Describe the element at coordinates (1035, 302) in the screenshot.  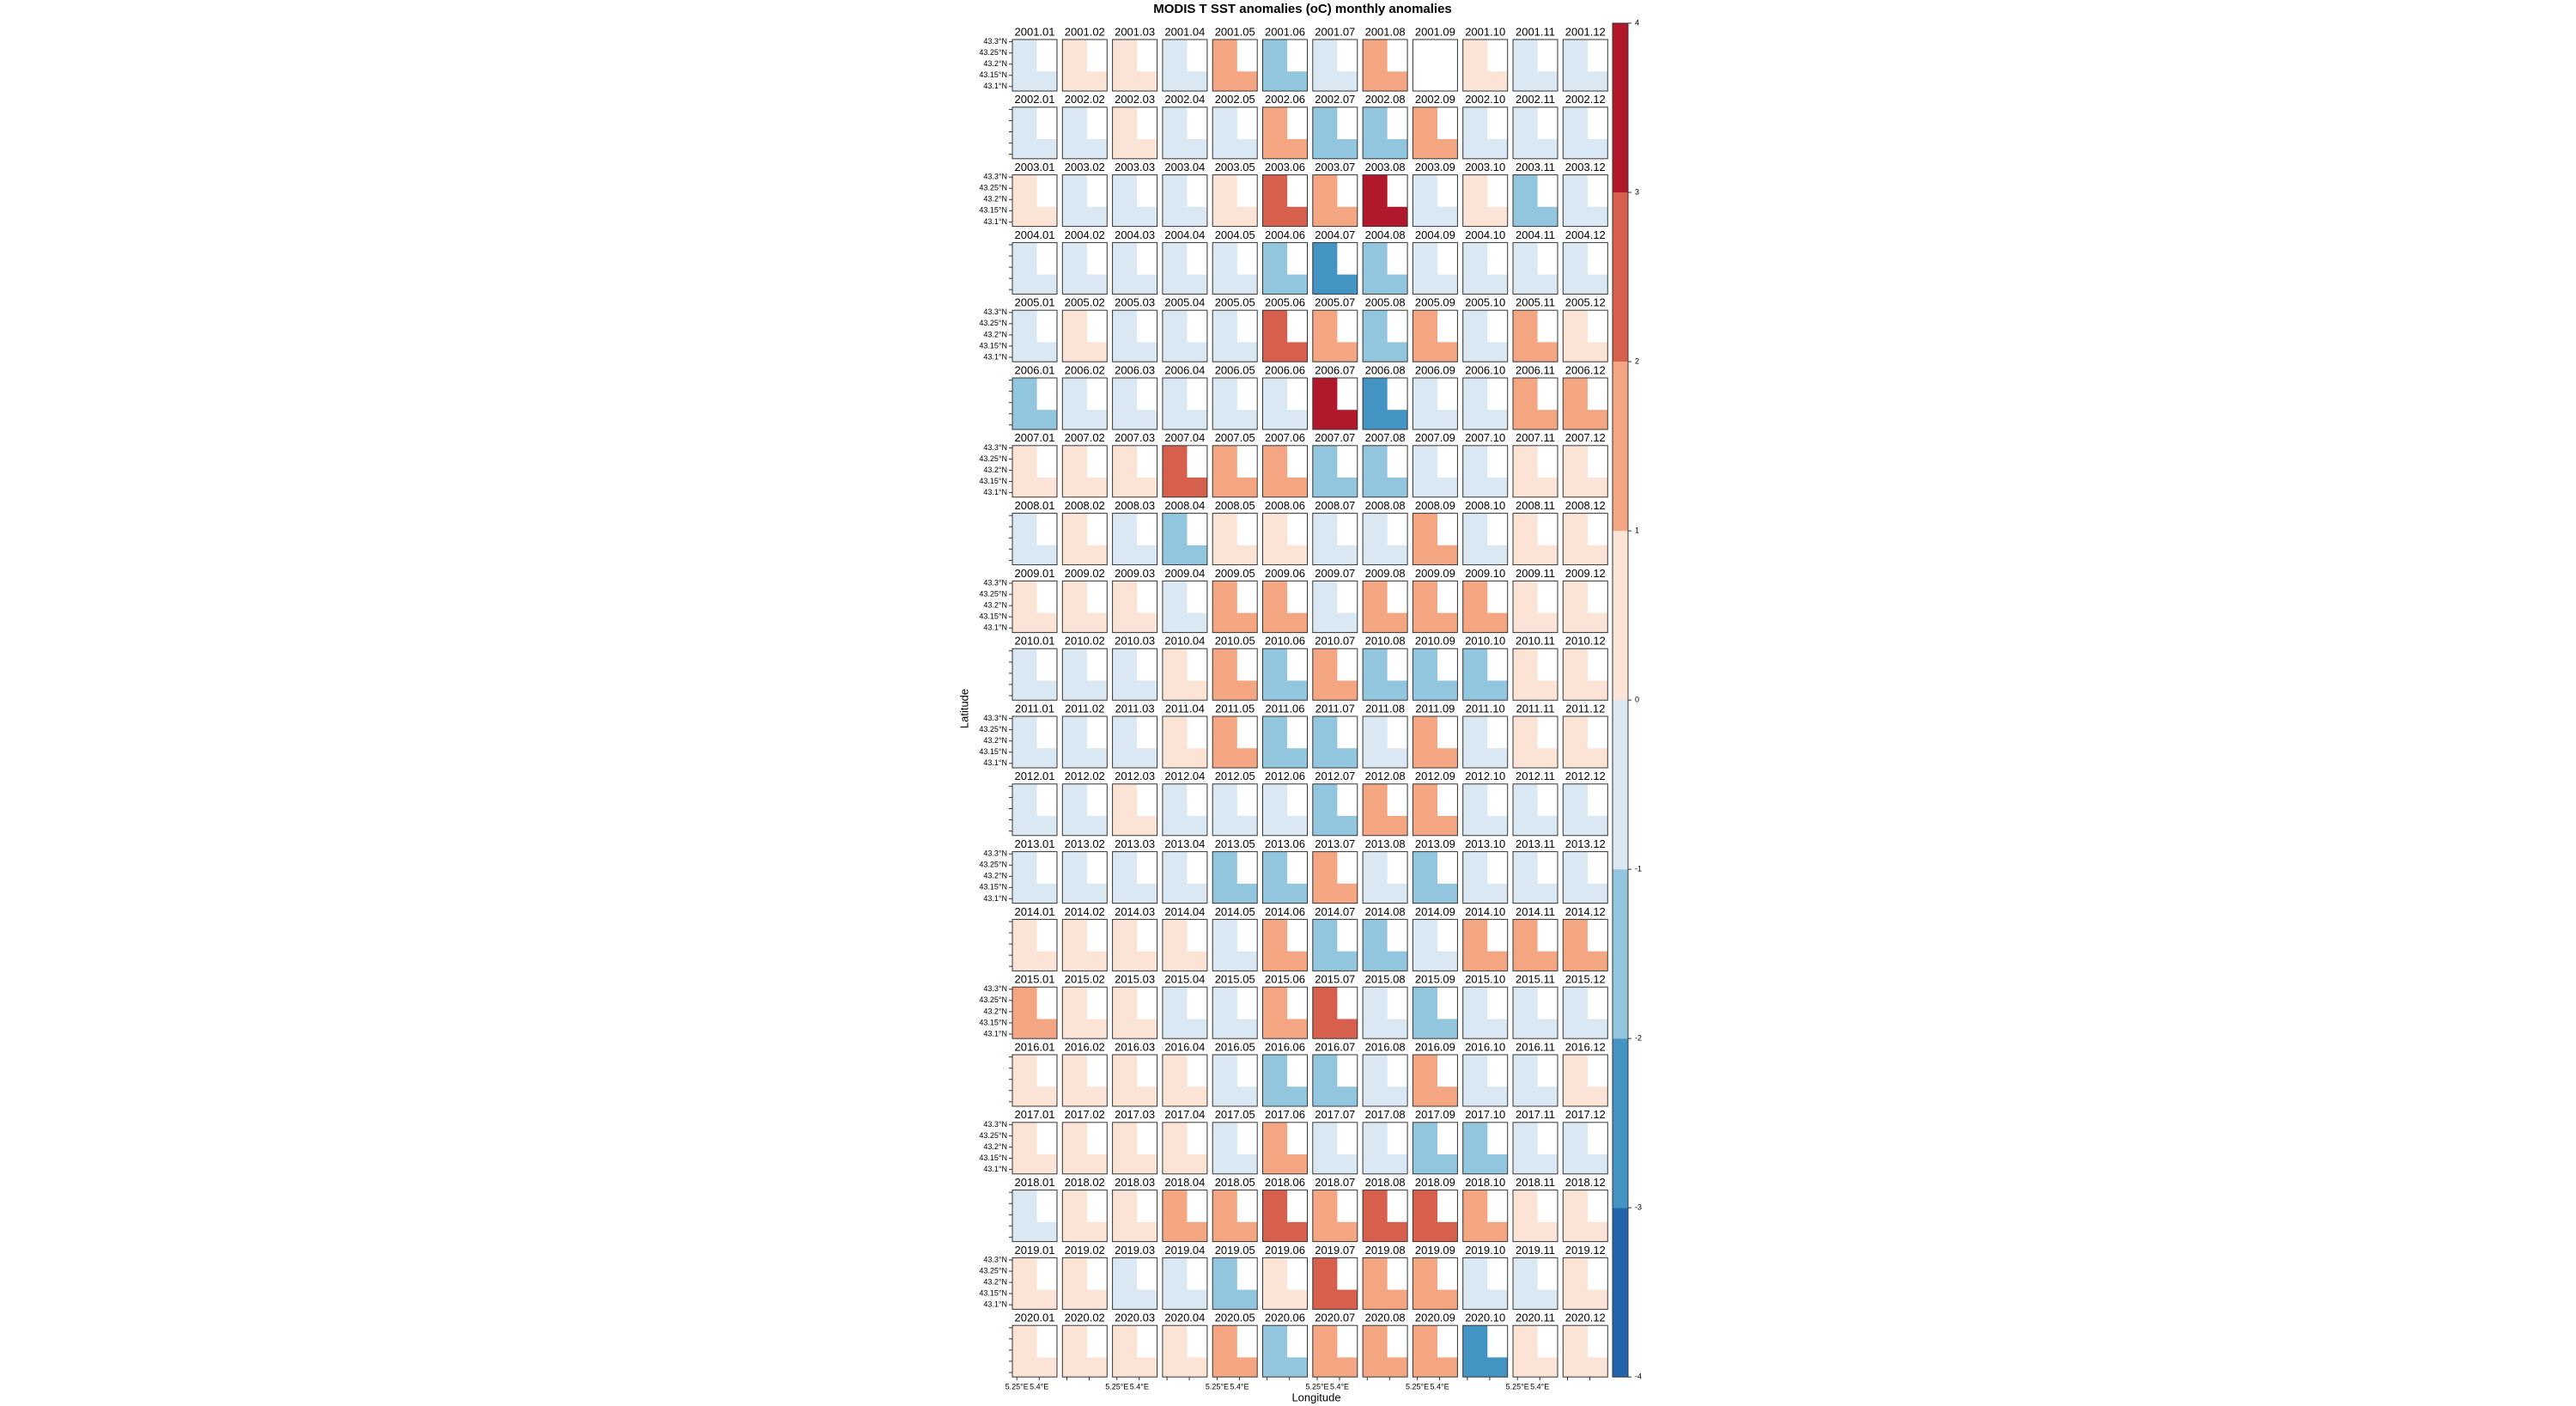
I see `panel-title: 2005.01` at that location.